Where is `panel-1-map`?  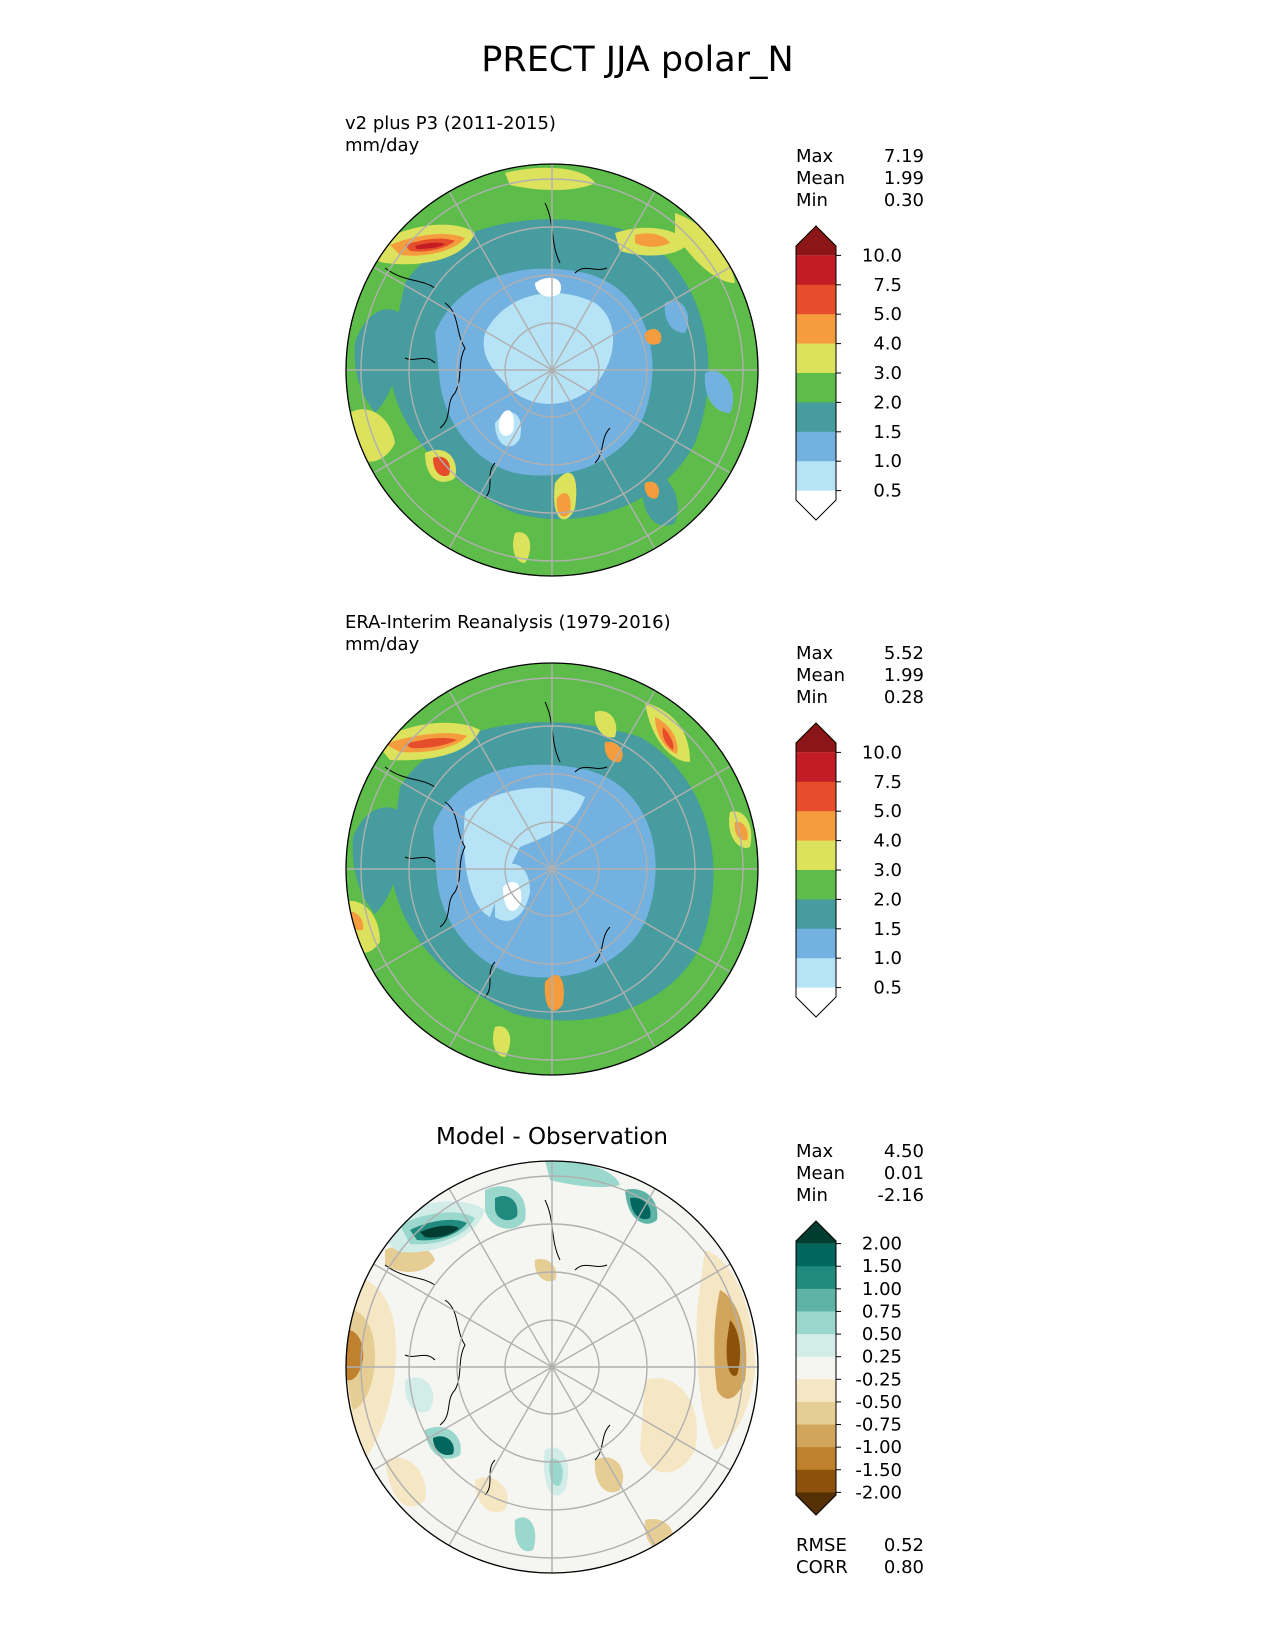 panel-1-map is located at coordinates (552, 370).